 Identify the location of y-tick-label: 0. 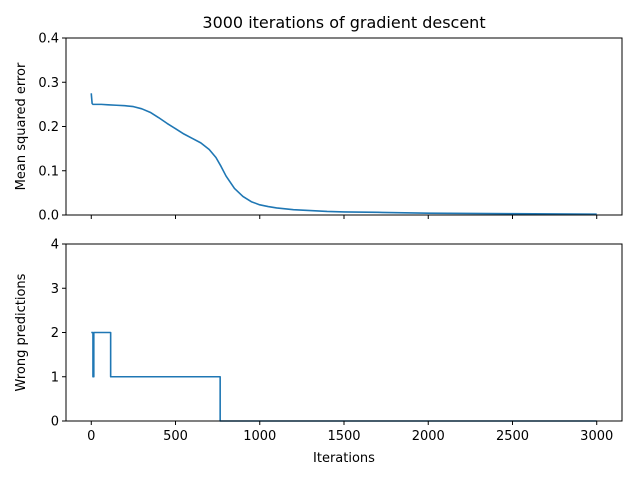
(55, 422).